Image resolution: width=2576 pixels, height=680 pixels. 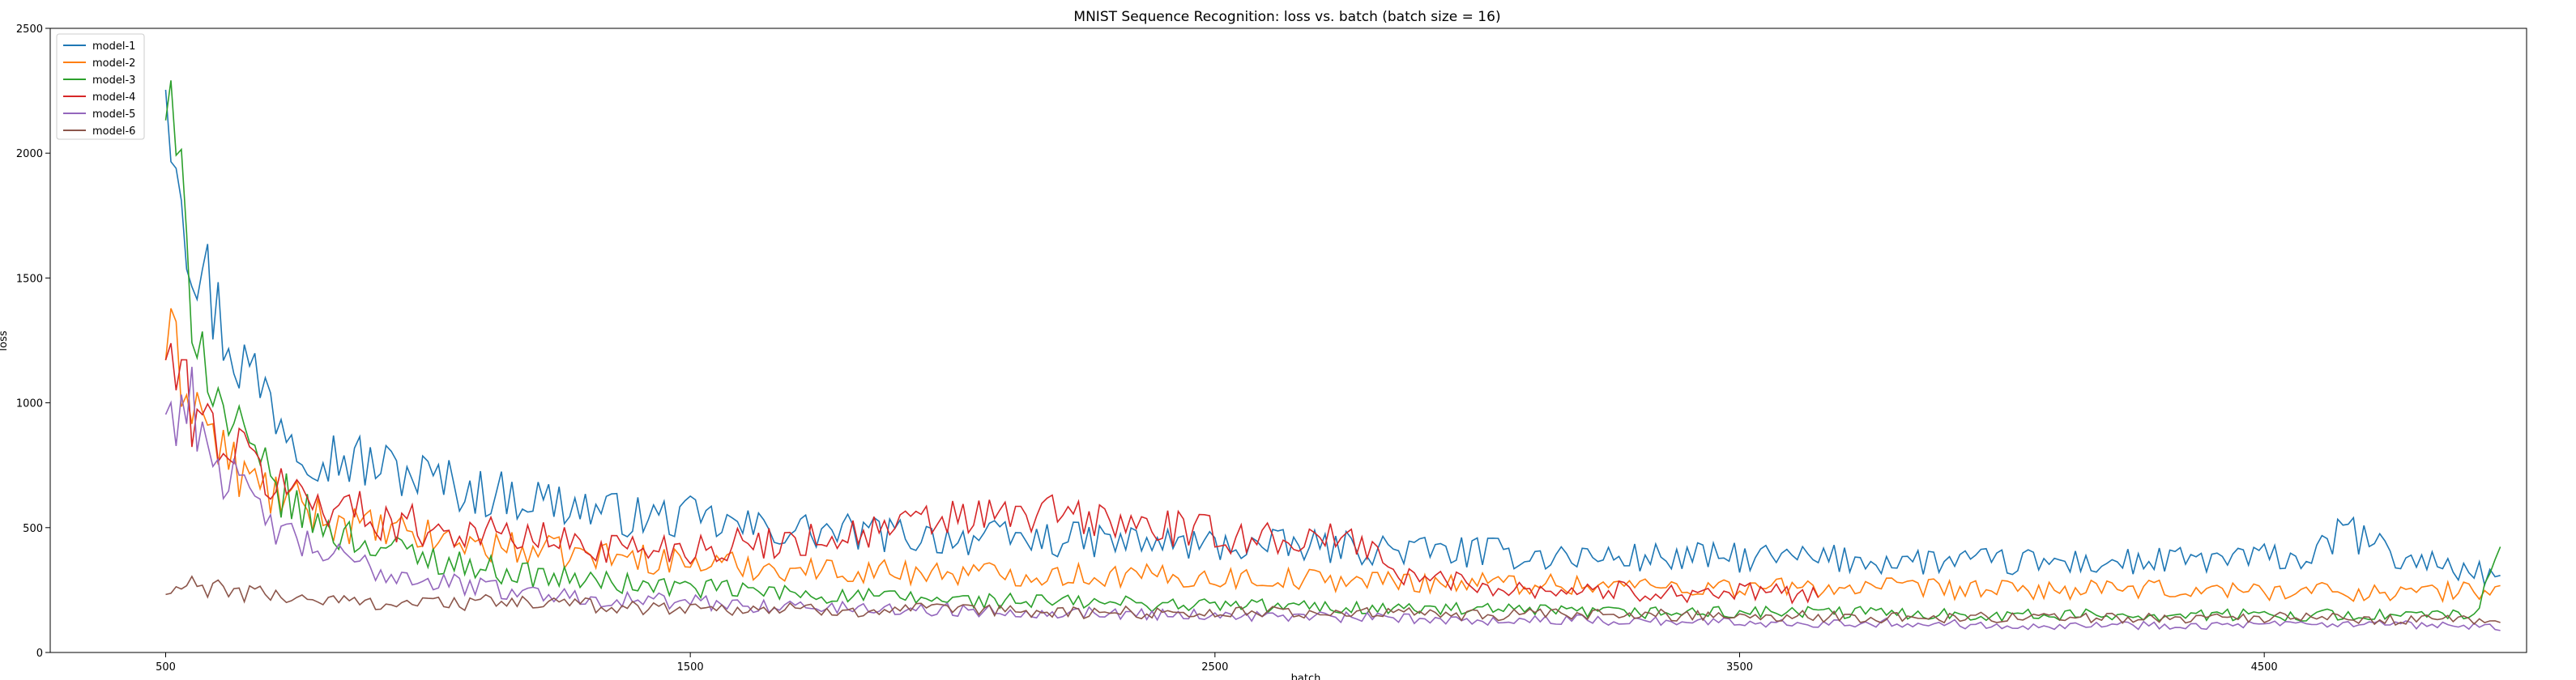 I want to click on y-tick-label: 0, so click(x=39, y=654).